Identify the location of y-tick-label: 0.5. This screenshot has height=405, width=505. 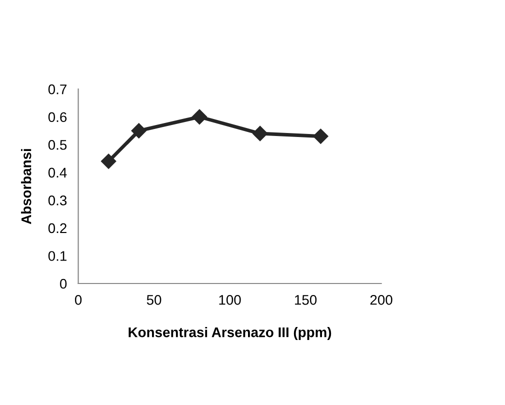
(57, 145).